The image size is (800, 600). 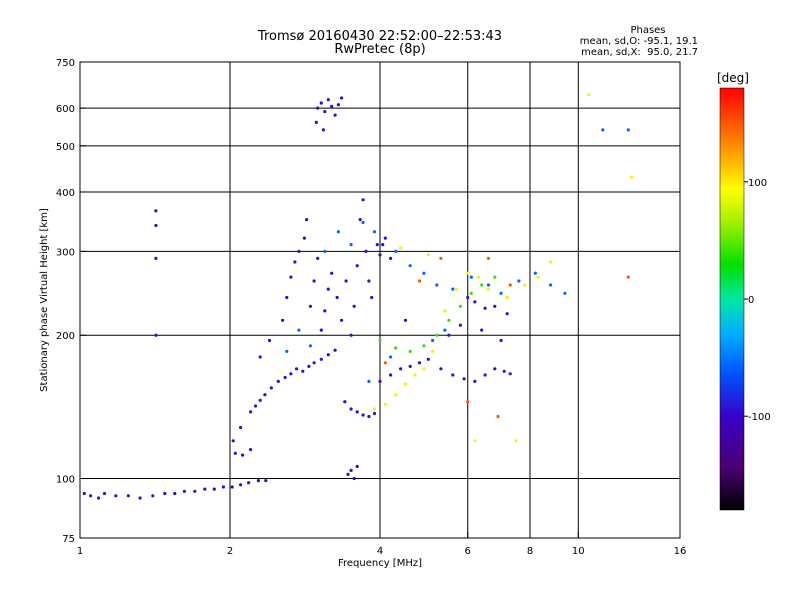 What do you see at coordinates (65, 480) in the screenshot?
I see `y-tick-label: 100` at bounding box center [65, 480].